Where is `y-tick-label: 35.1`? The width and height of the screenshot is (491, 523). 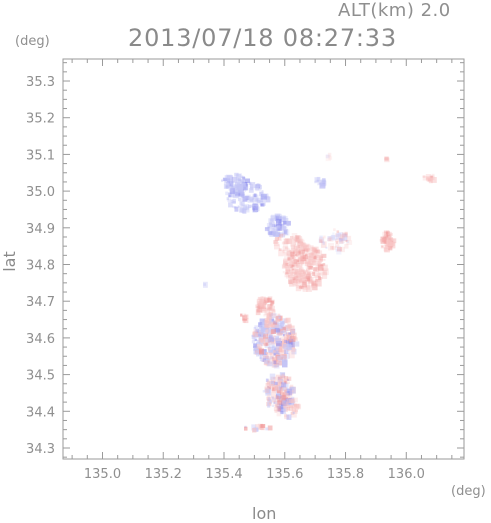 y-tick-label: 35.1 is located at coordinates (40, 155).